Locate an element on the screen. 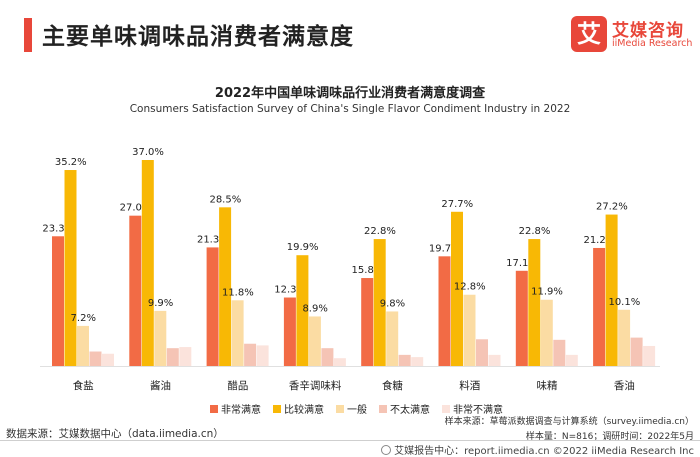  brand-logo: 艾 艾媒咨询 iiMedia Research is located at coordinates (631, 35).